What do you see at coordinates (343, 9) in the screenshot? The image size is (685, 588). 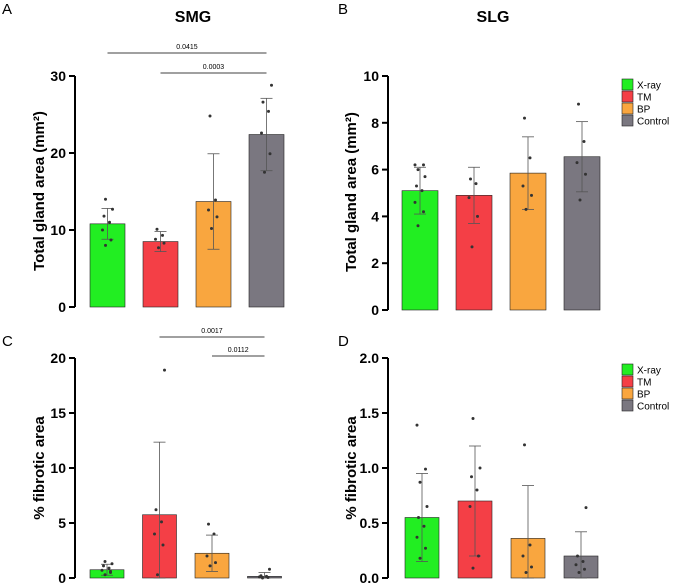 I see `panel-b-letter: B` at bounding box center [343, 9].